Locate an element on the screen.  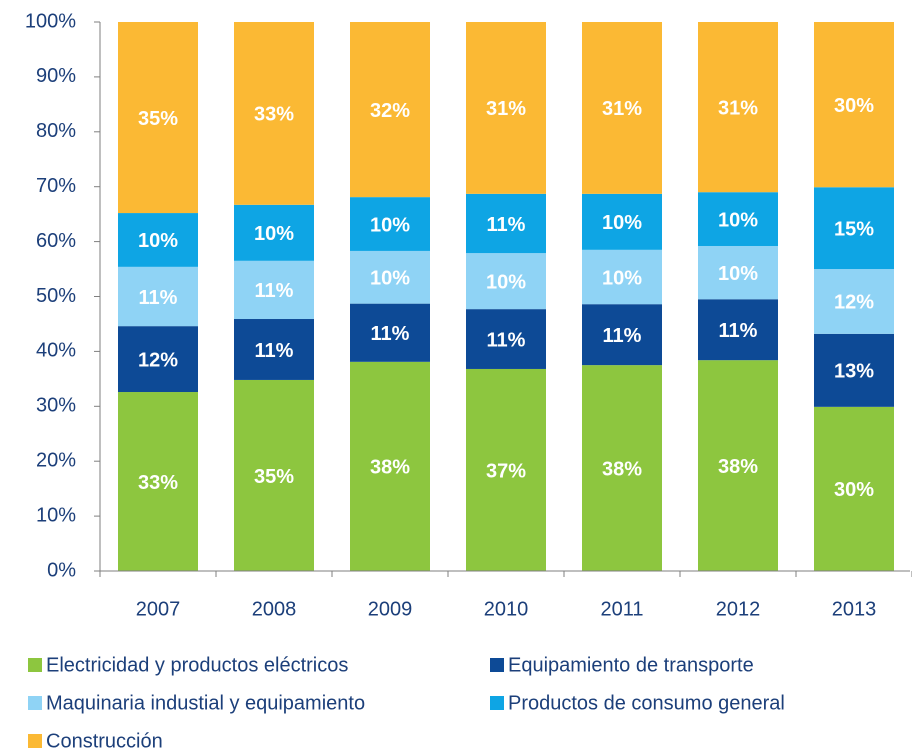
x-tick-label: 2009 is located at coordinates (390, 609).